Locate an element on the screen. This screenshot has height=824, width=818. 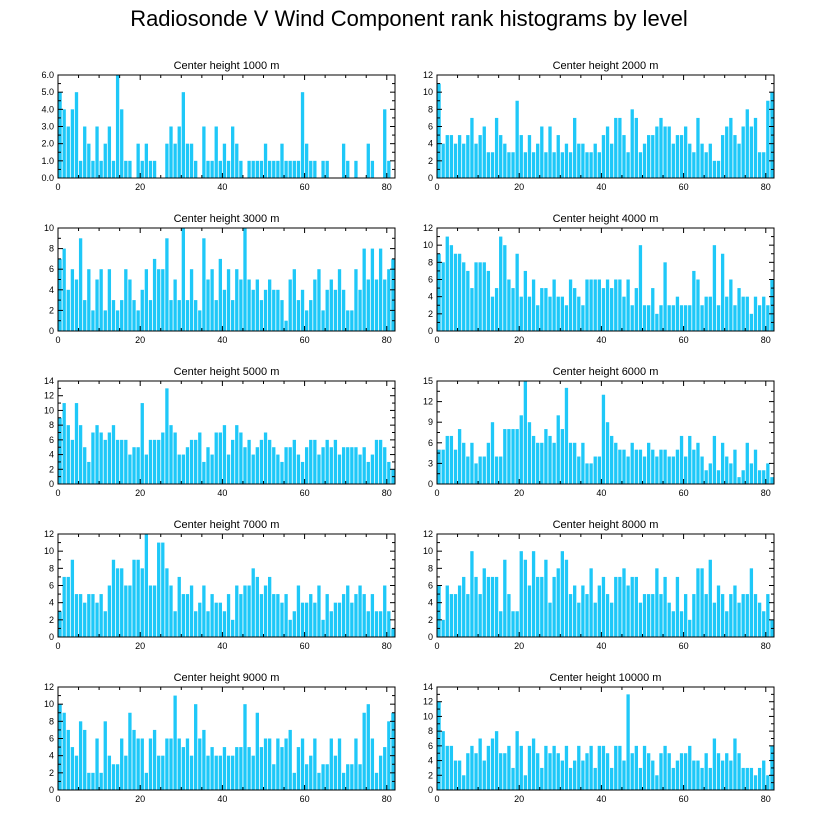
y-tick-label: 4 is located at coordinates (51, 756).